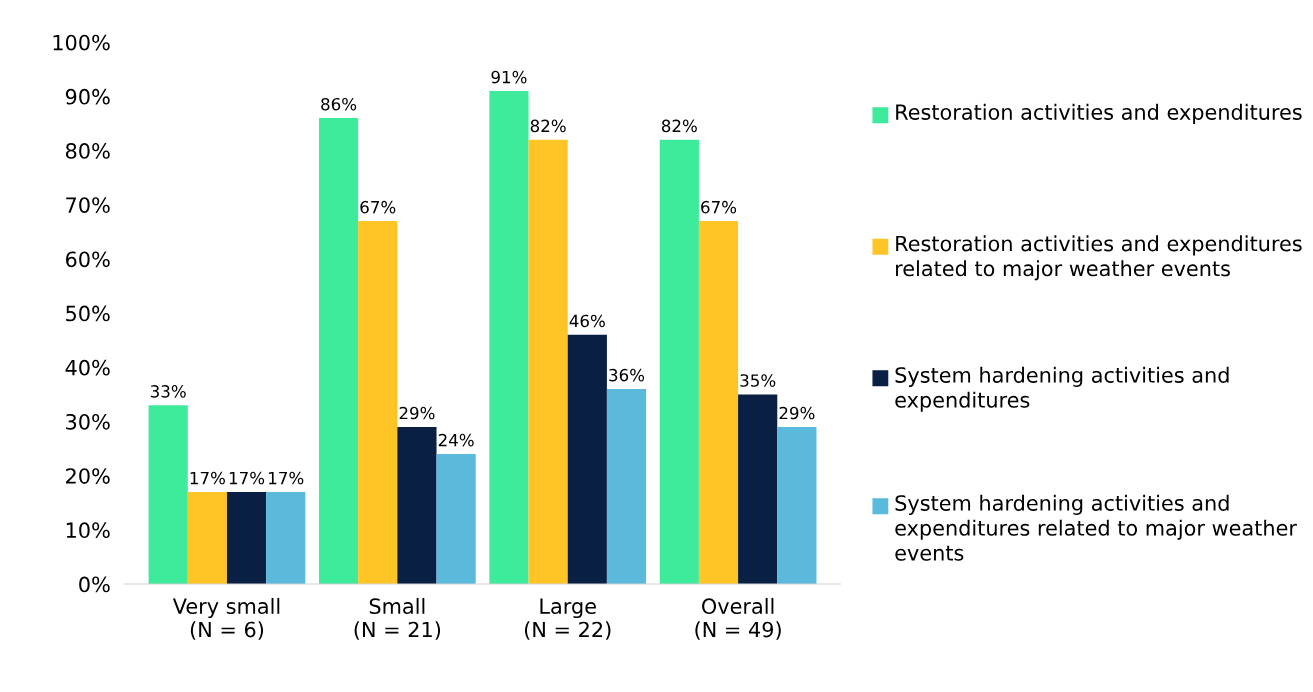 The width and height of the screenshot is (1313, 692). What do you see at coordinates (627, 375) in the screenshot?
I see `data-label: 36%` at bounding box center [627, 375].